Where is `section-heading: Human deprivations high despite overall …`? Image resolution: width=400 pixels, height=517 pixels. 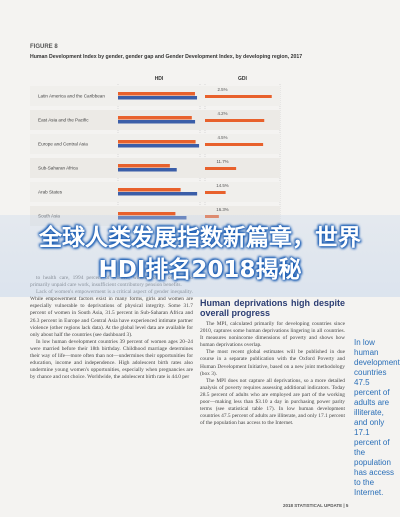
section-heading: Human deprivations high despite overall … is located at coordinates (272, 308).